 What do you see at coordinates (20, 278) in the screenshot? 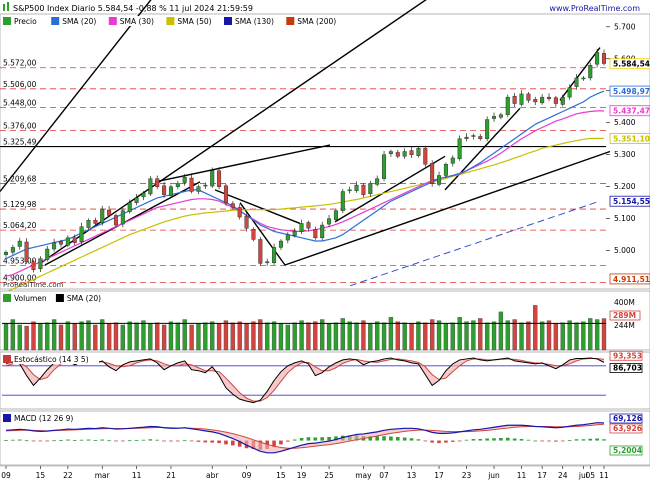
I see `level-label: 4.900,00` at bounding box center [20, 278].